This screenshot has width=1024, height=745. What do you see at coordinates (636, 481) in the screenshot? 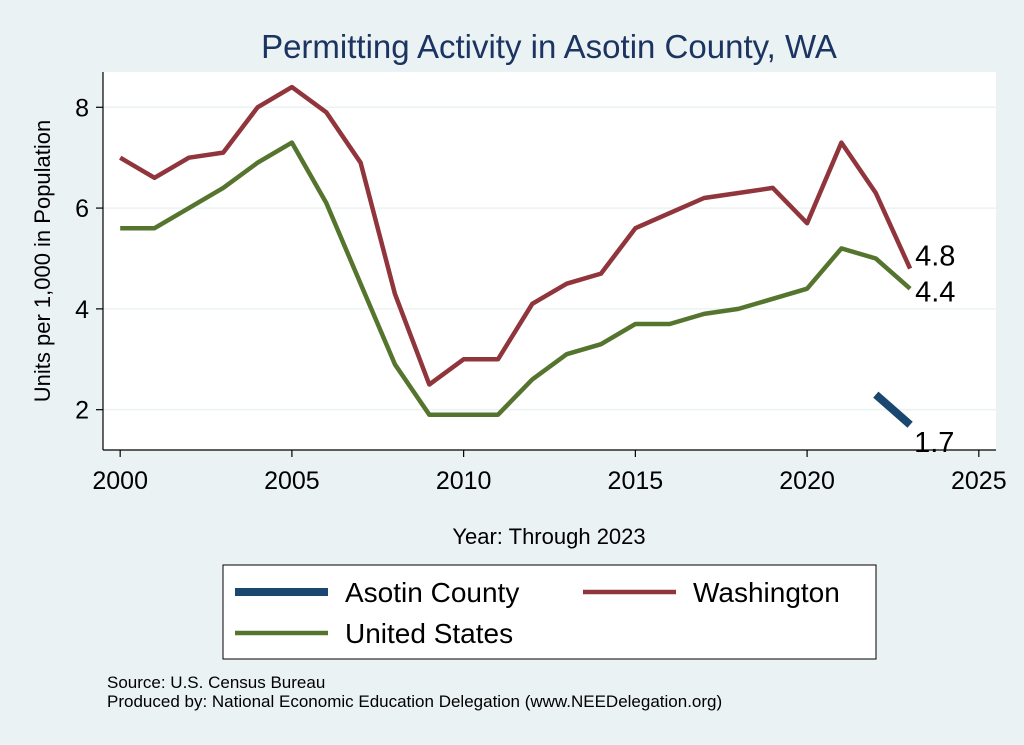
I see `x-tick-label: 2015` at bounding box center [636, 481].